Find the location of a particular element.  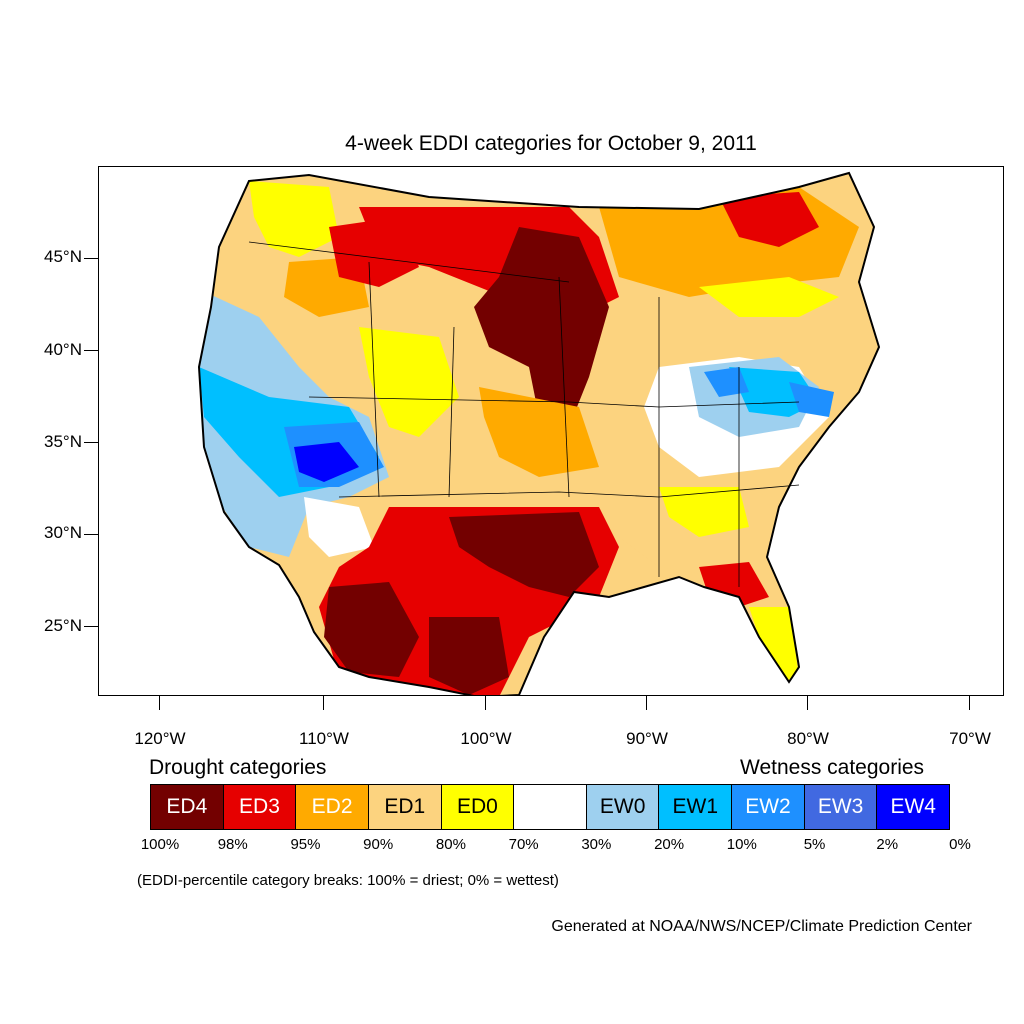

legend-cell-ed1: ED1 is located at coordinates (405, 807).